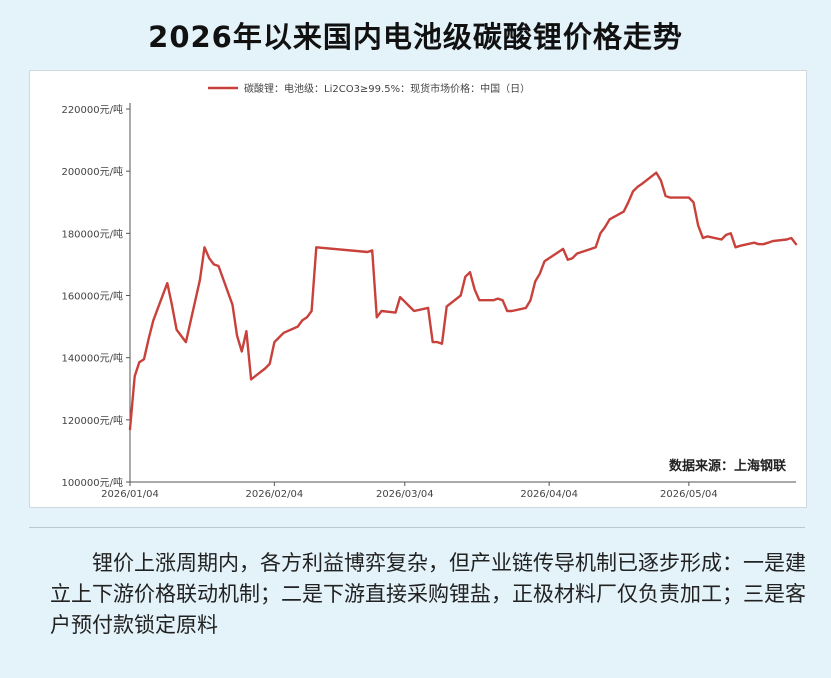 Image resolution: width=831 pixels, height=678 pixels. I want to click on y-tick-label: 140000元/吨, so click(92, 358).